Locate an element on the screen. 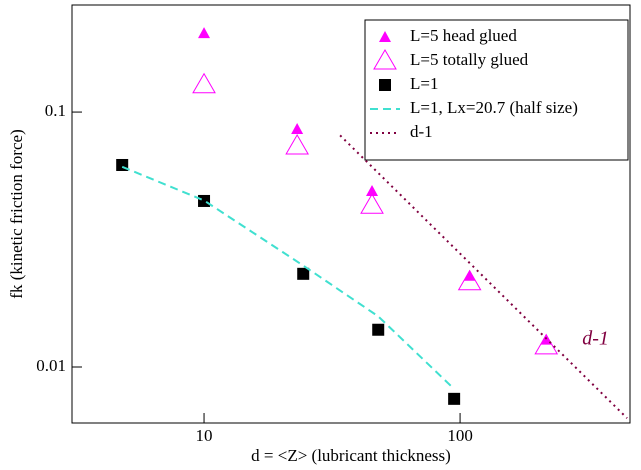 The width and height of the screenshot is (641, 470). y-tick-label: 0.01 is located at coordinates (51, 365).